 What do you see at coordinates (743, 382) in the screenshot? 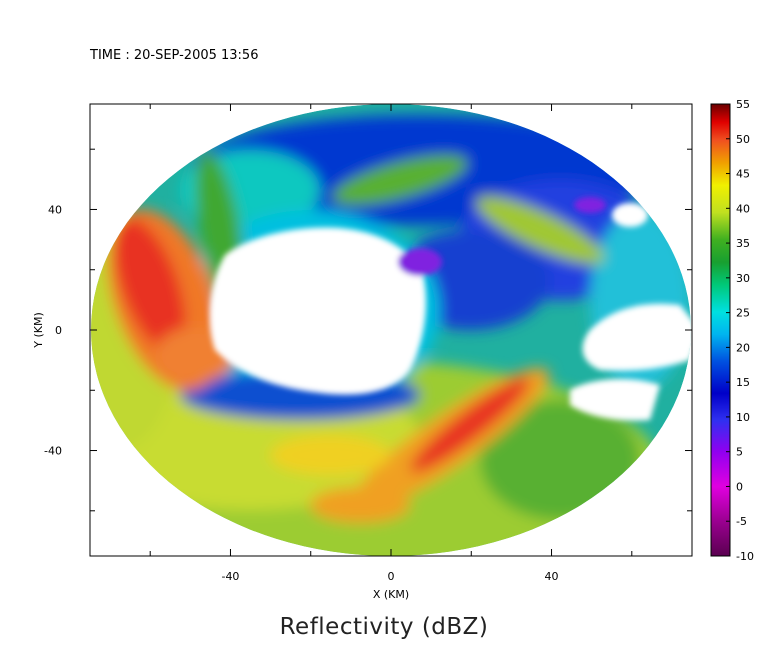
I see `colorbar-tick-label: 15` at bounding box center [743, 382].